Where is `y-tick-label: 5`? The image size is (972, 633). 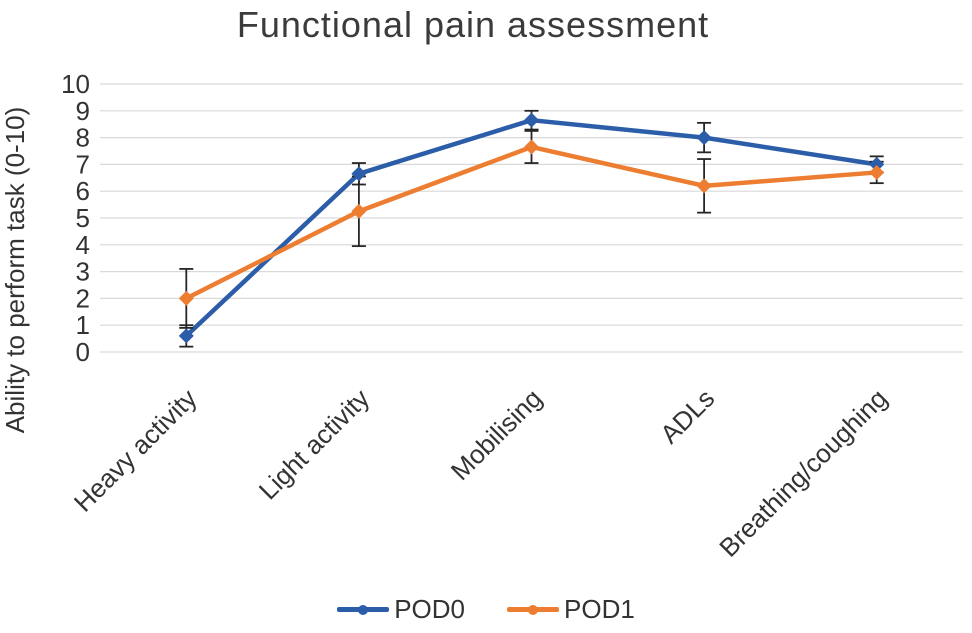 y-tick-label: 5 is located at coordinates (83, 218).